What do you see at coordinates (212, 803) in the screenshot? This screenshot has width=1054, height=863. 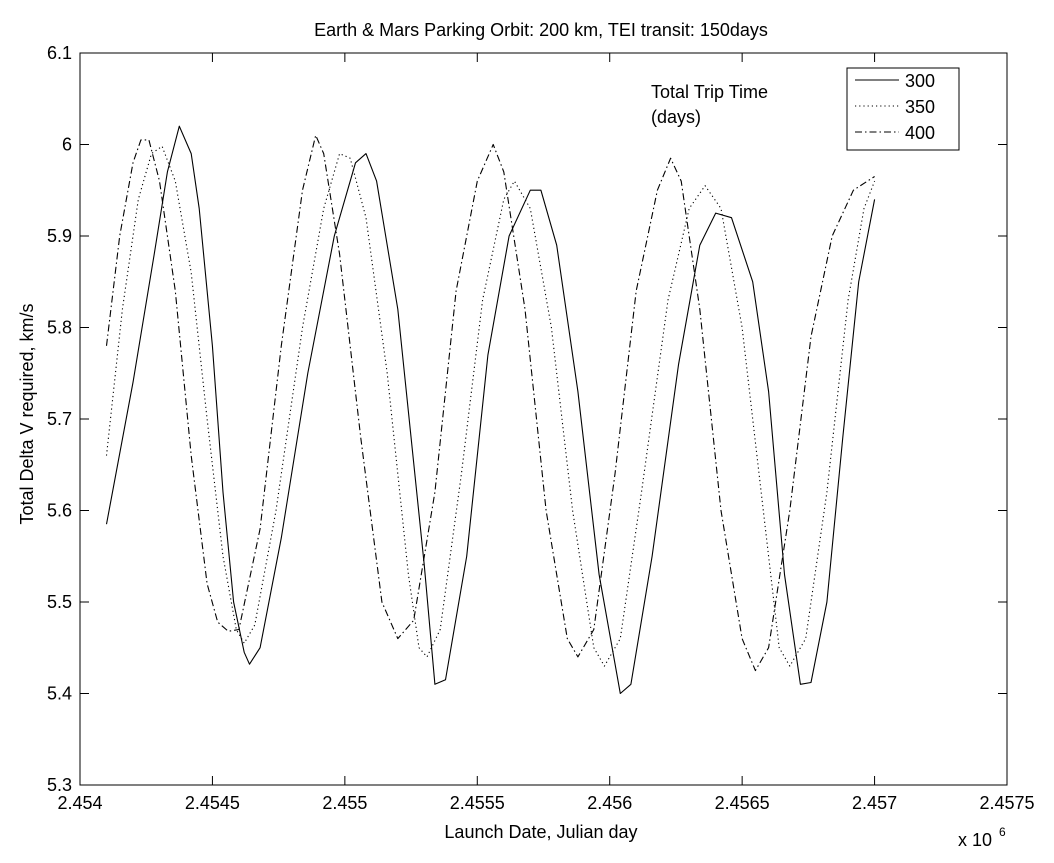 I see `x-tick-label: 2.4545` at bounding box center [212, 803].